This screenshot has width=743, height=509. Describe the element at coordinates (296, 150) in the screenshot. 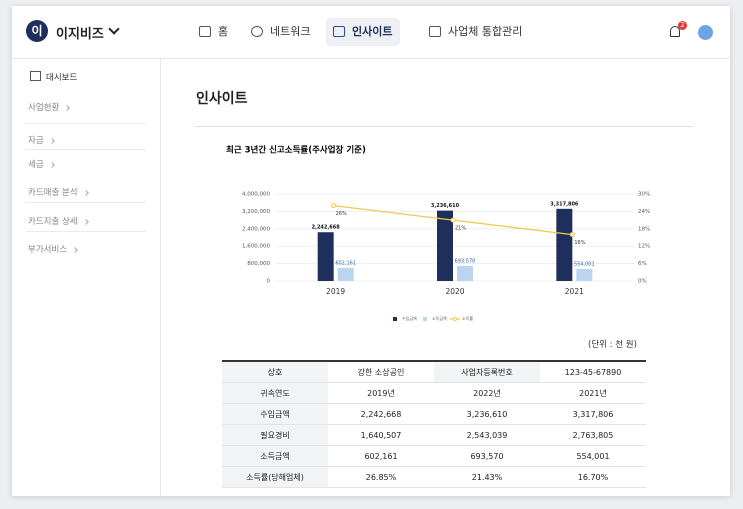

I see `chart-title: 최근 3년간 신고소득률(주사업장 기준)` at that location.